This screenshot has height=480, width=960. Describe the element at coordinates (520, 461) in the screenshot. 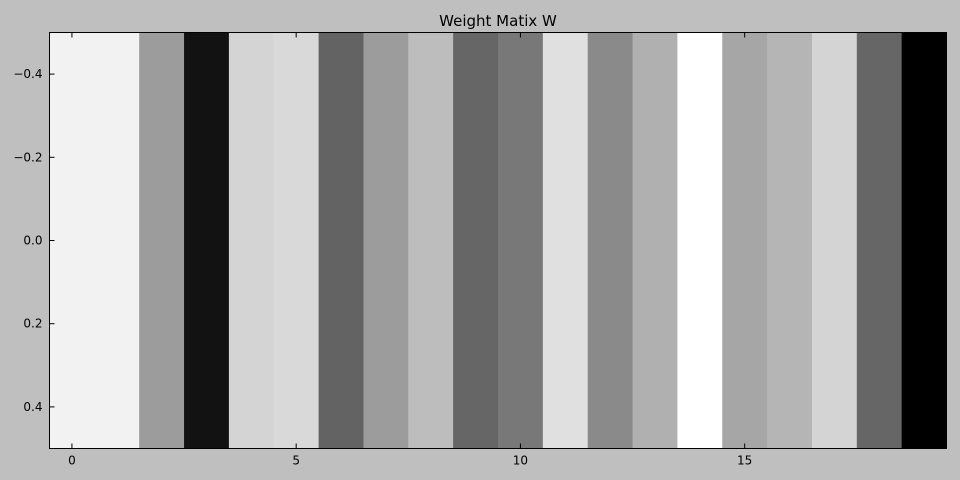

I see `x-tick-label: 10` at that location.